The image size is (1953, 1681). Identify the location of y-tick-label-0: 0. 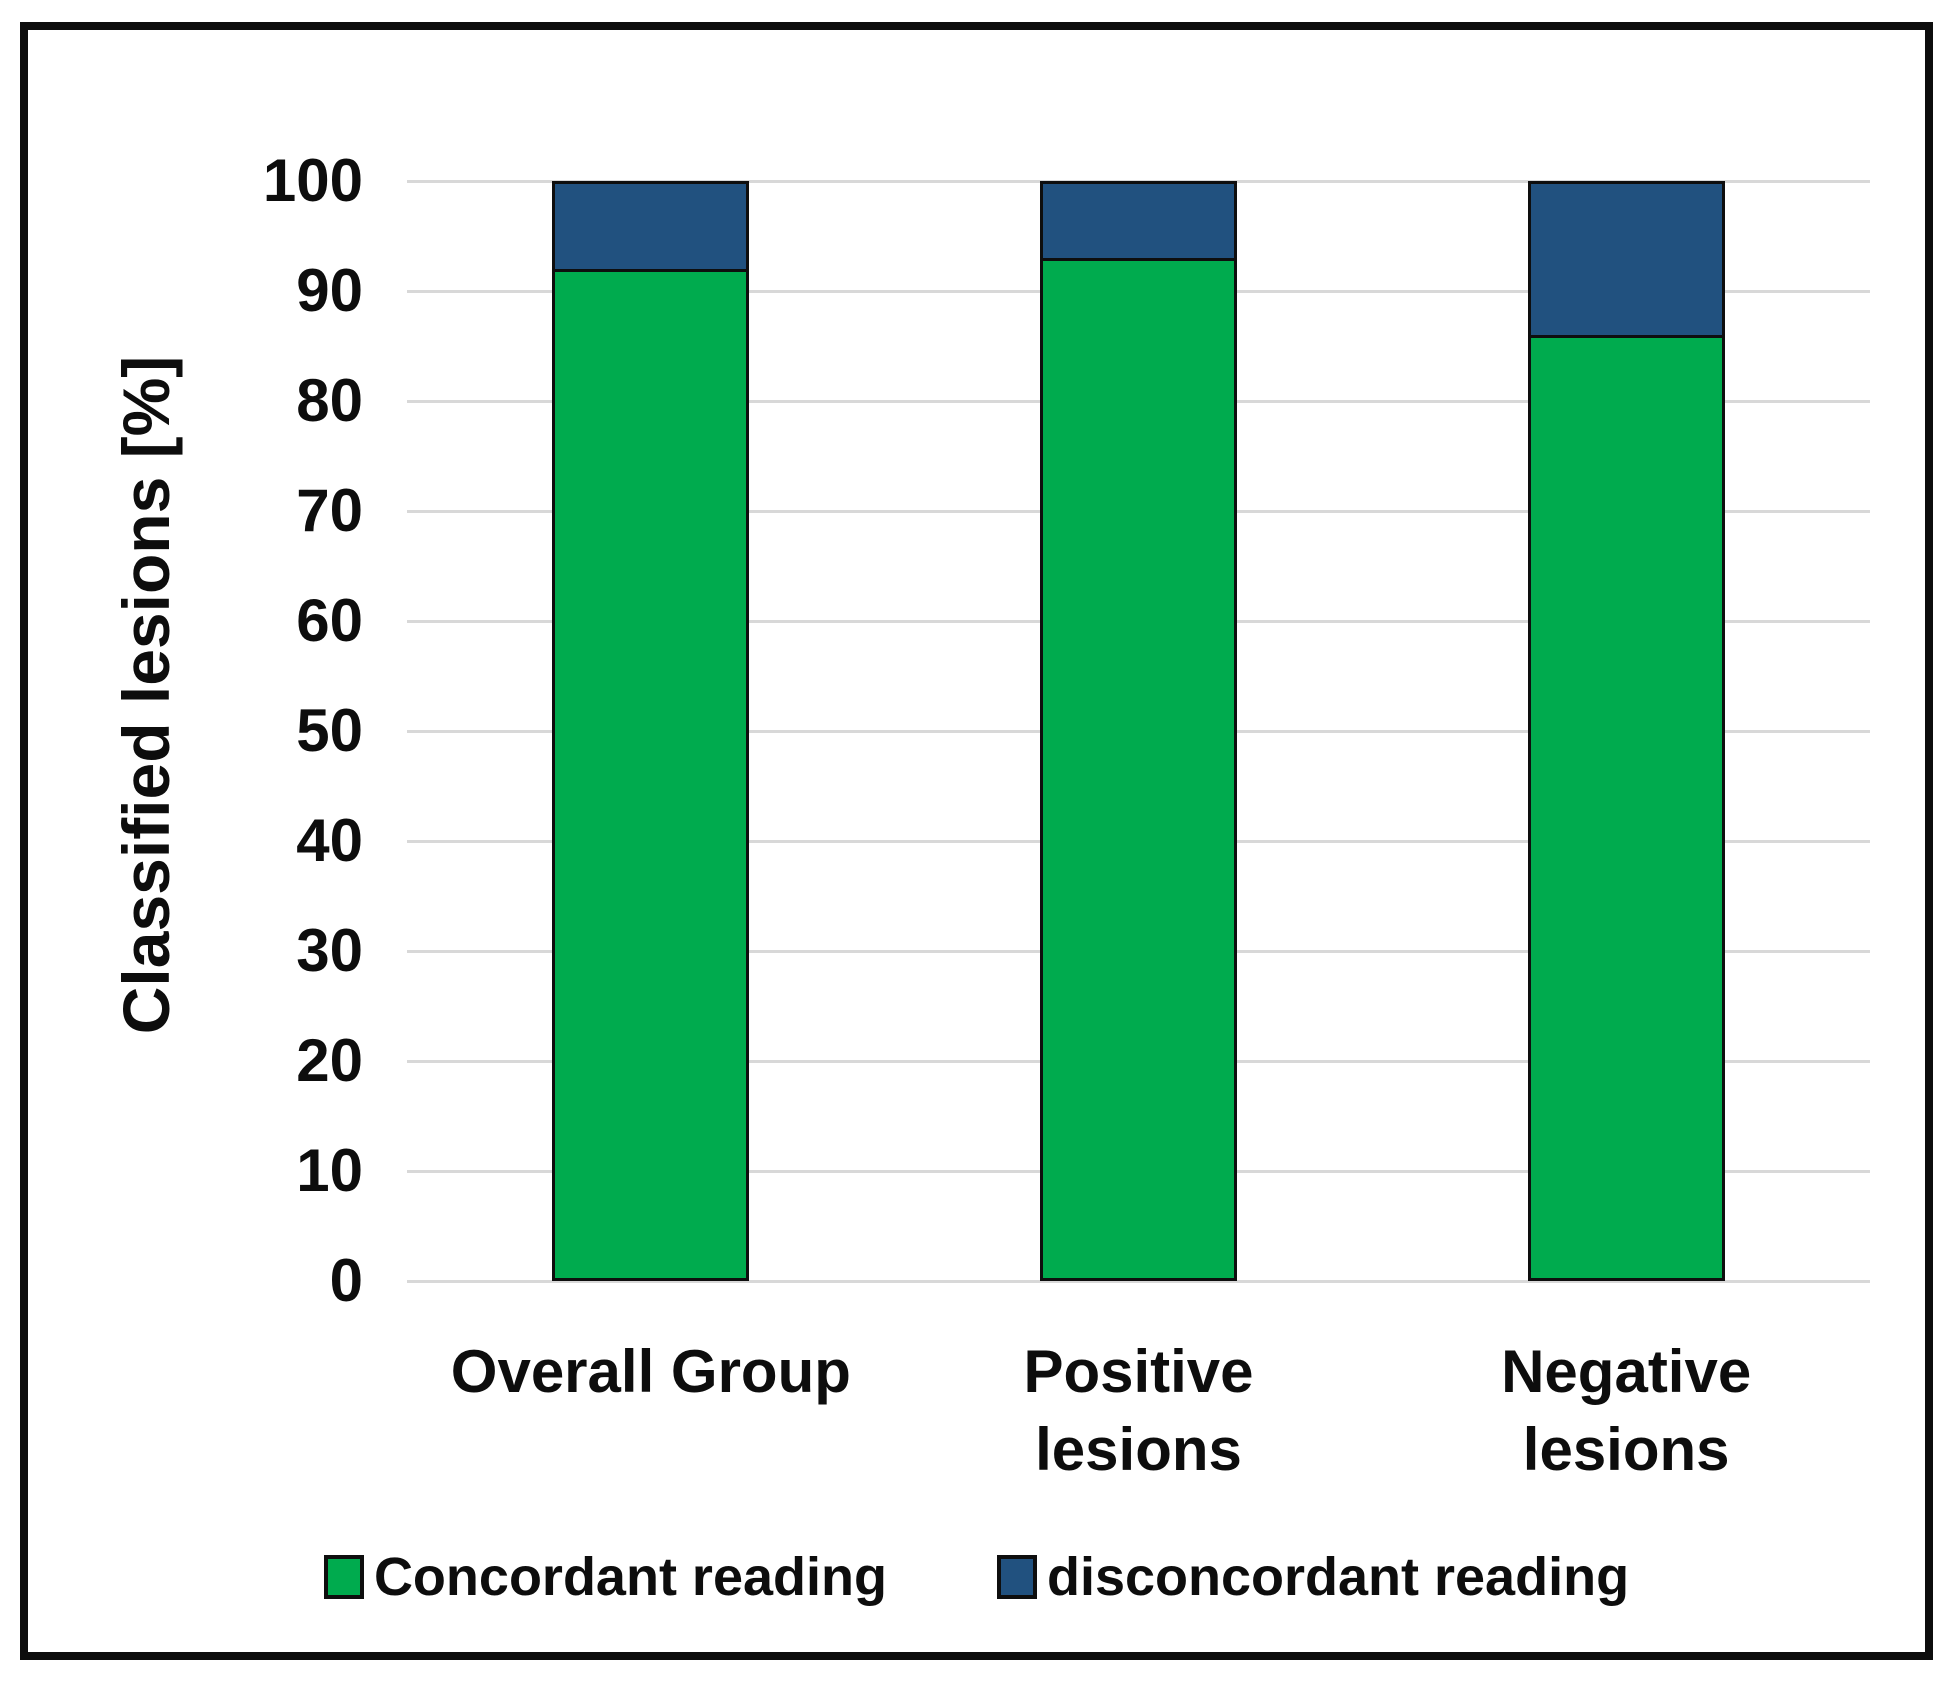
(346, 1280).